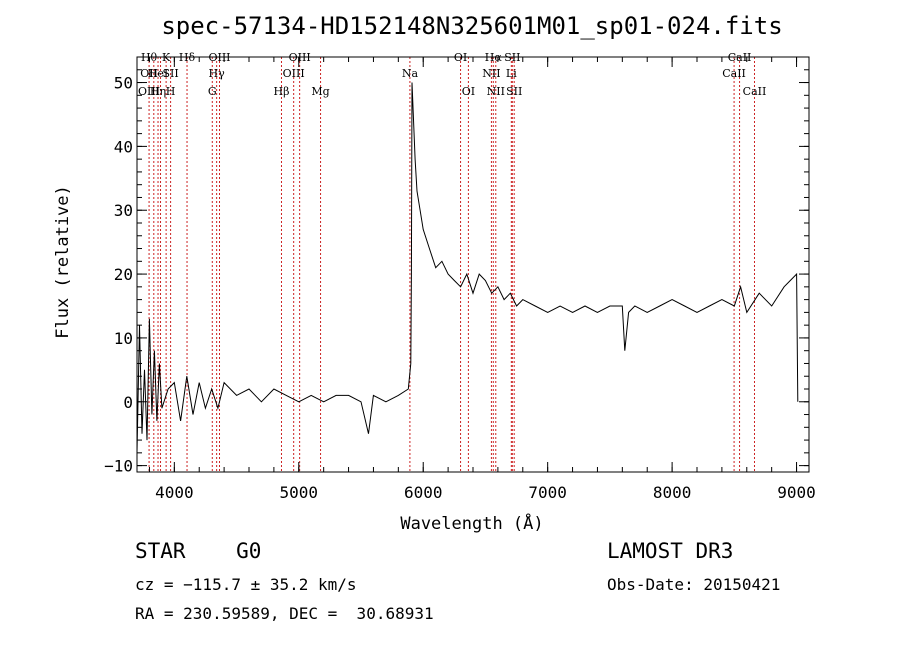  What do you see at coordinates (320, 91) in the screenshot?
I see `line-label-13-2: Mg` at bounding box center [320, 91].